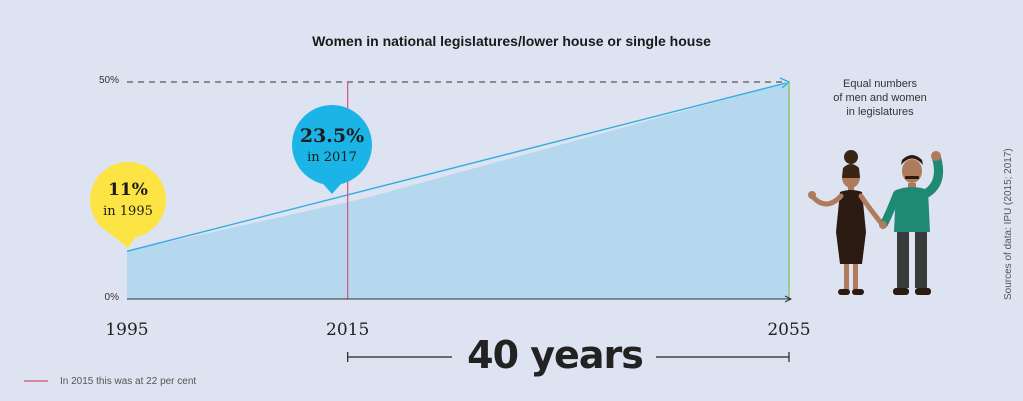  I want to click on goal-label-line-3: in legislatures, so click(880, 112).